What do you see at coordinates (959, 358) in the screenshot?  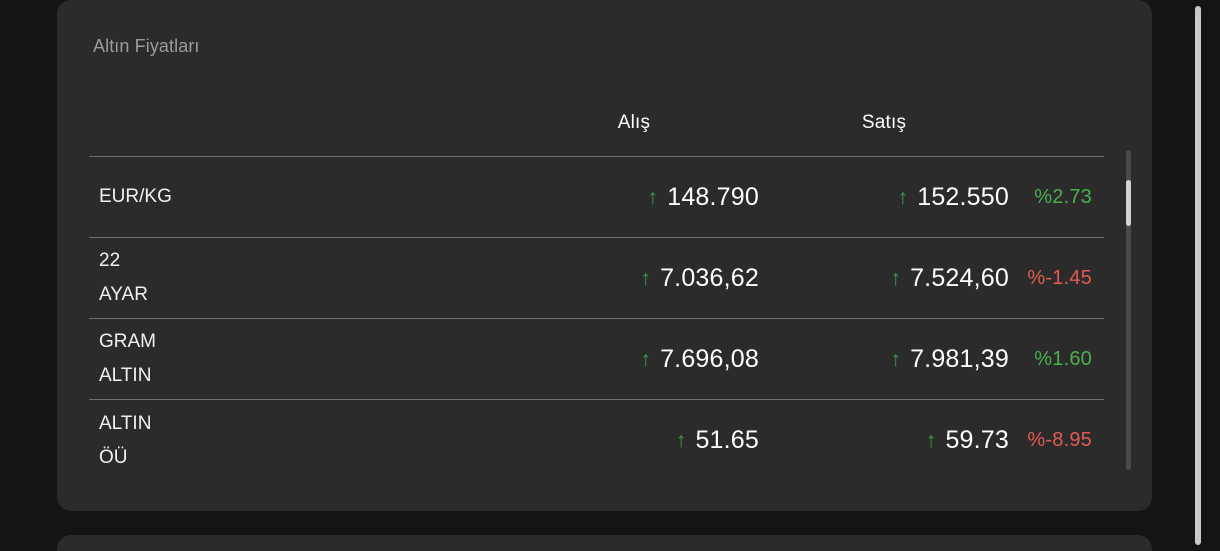 I see `row-sell-value: 7.981,39` at bounding box center [959, 358].